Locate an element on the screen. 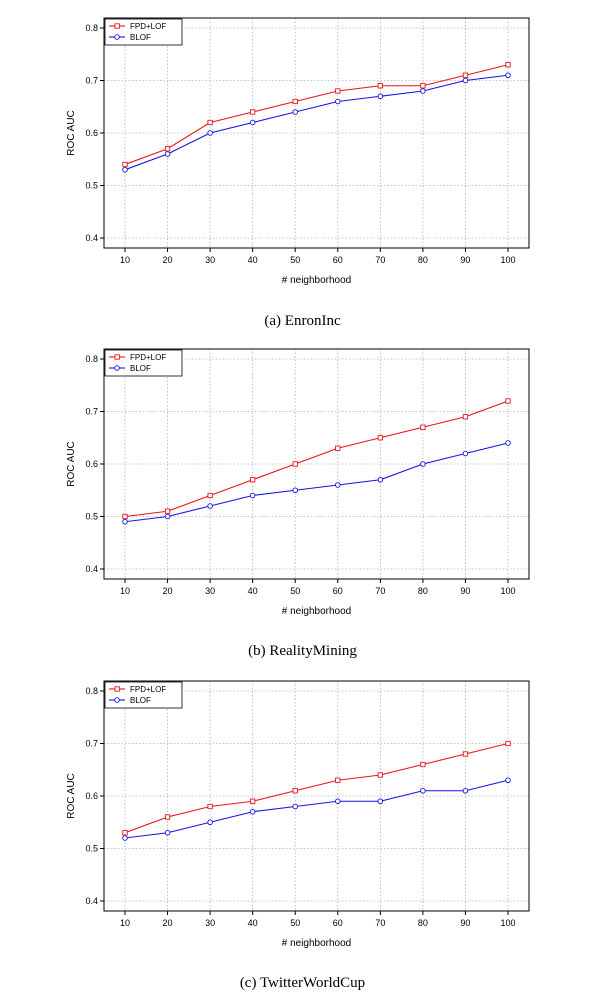  x-tick-label: 30 is located at coordinates (210, 923).